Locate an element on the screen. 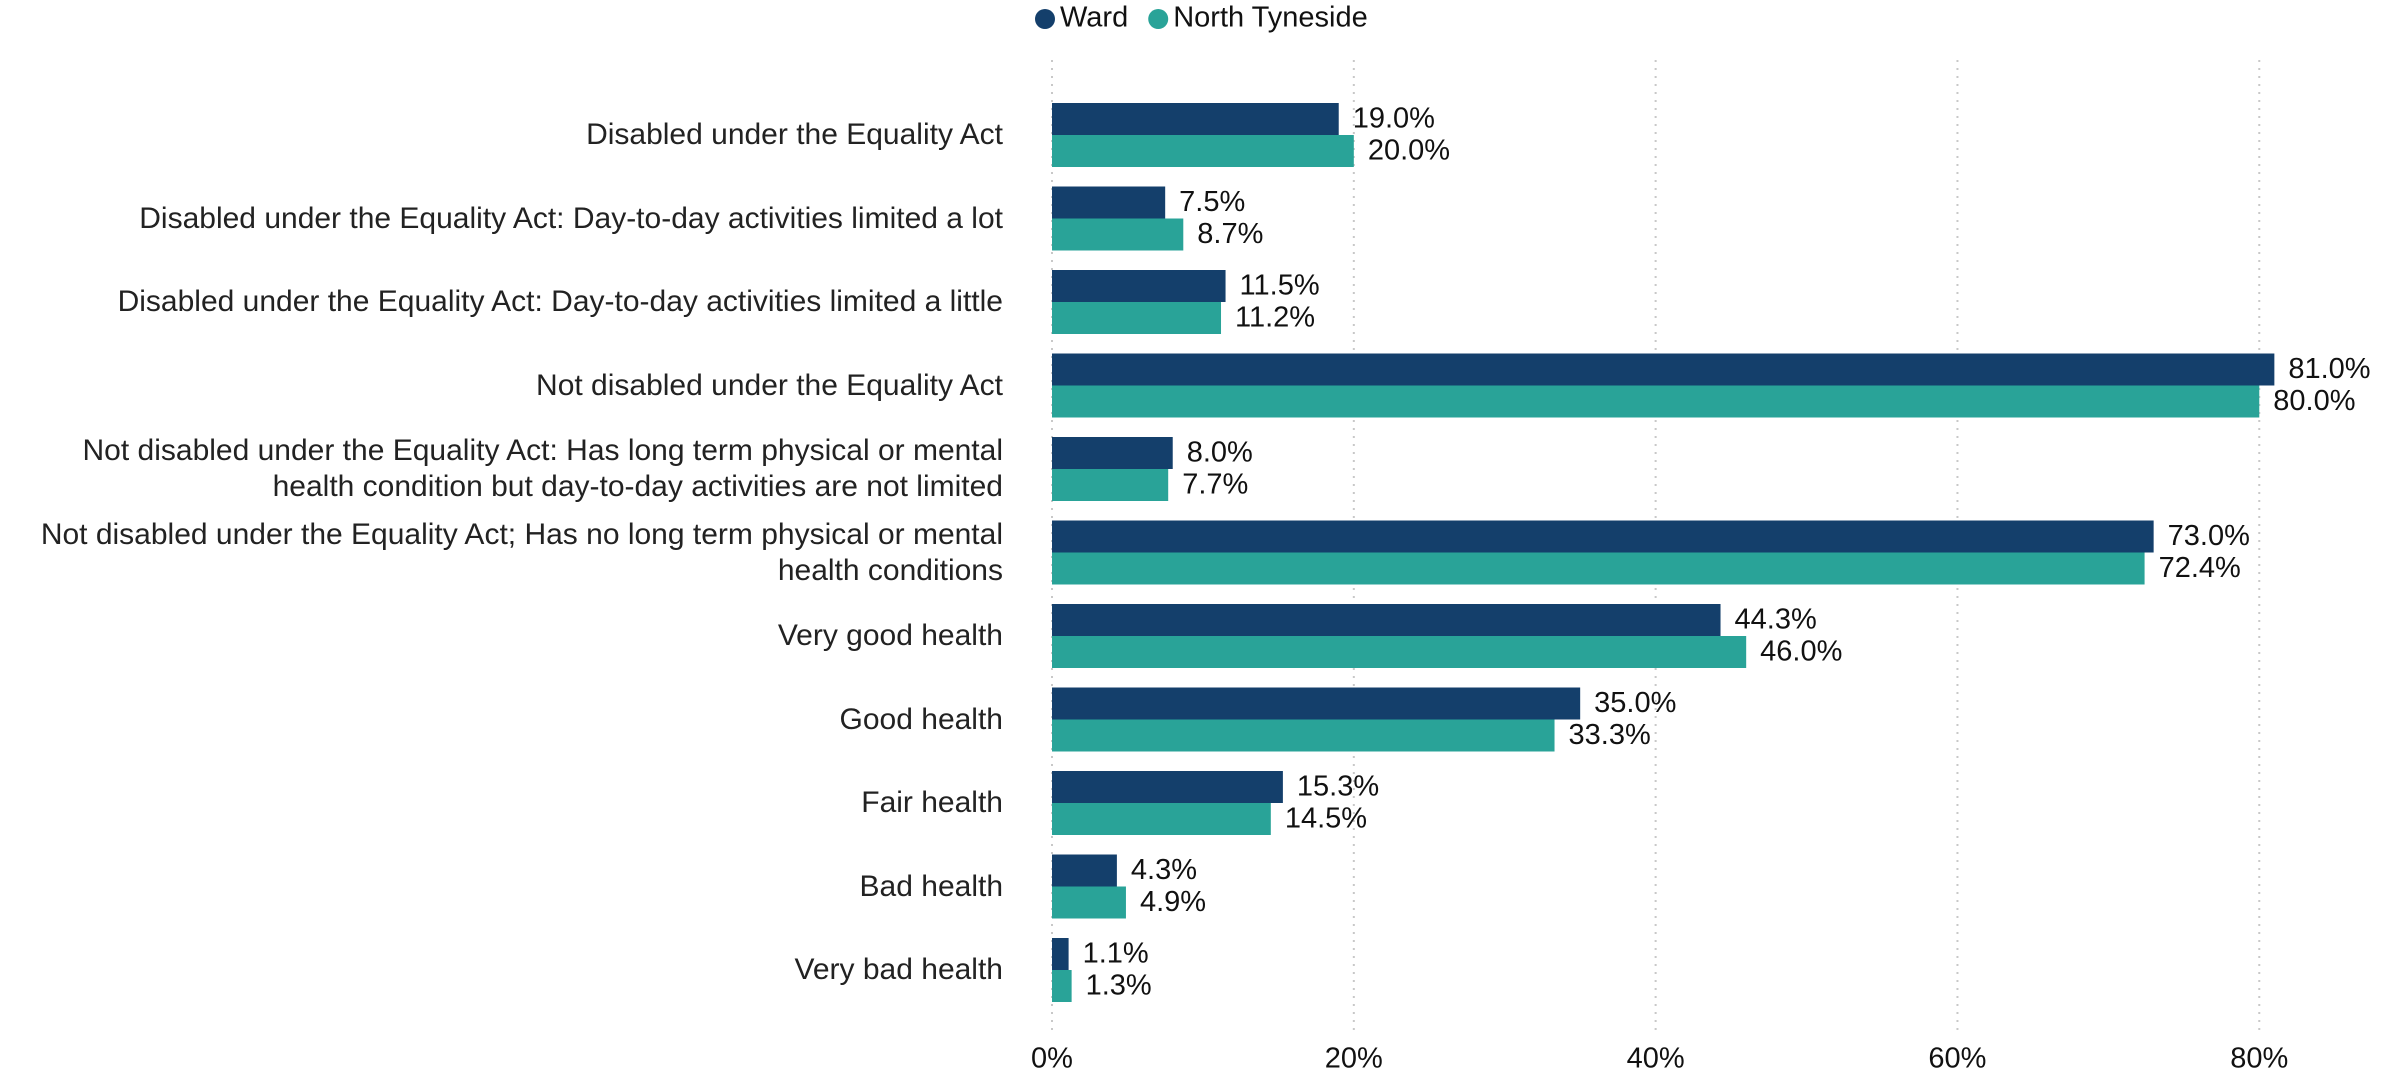  value-label: 81.0% is located at coordinates (2329, 369).